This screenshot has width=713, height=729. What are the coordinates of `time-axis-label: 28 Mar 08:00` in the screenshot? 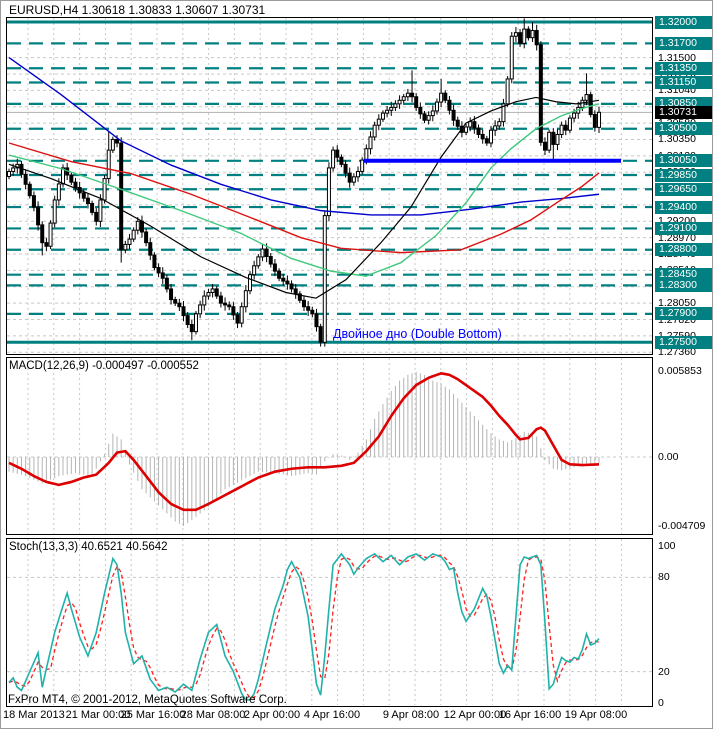 It's located at (213, 715).